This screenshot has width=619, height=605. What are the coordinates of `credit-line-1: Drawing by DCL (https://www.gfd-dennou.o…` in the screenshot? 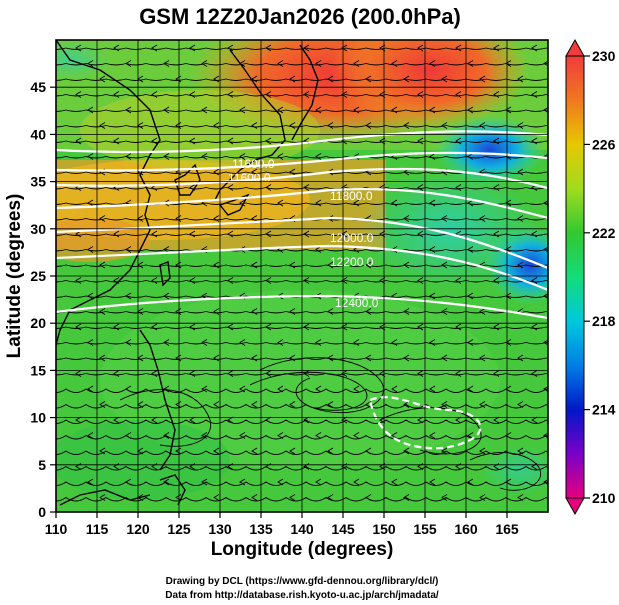 It's located at (302, 581).